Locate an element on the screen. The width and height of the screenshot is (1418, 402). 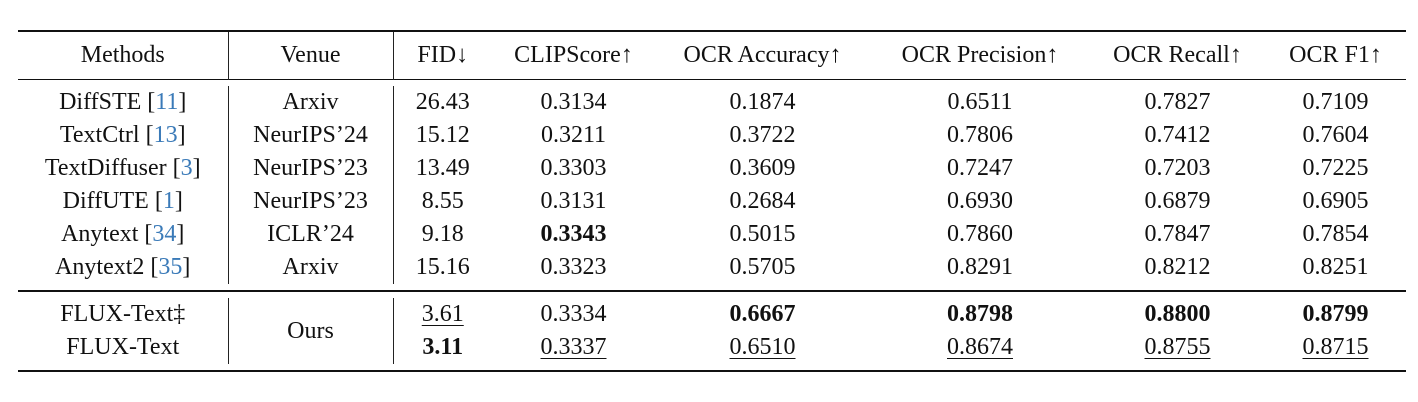
metric-cell: 0.7806 is located at coordinates (980, 135).